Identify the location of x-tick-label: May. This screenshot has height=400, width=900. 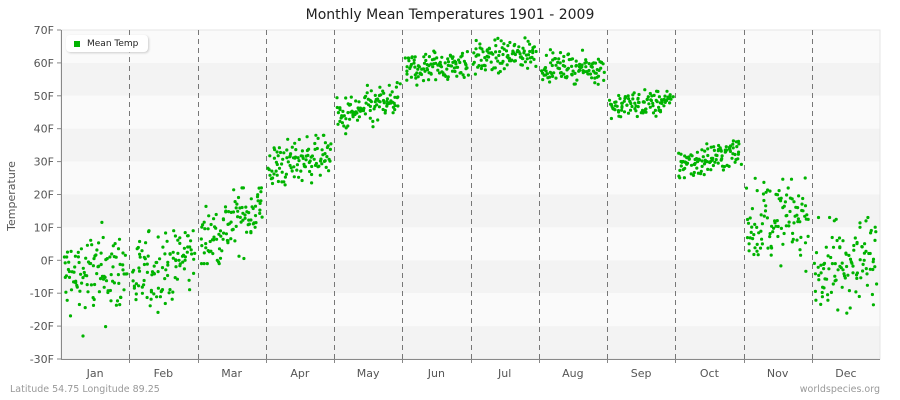
(368, 373).